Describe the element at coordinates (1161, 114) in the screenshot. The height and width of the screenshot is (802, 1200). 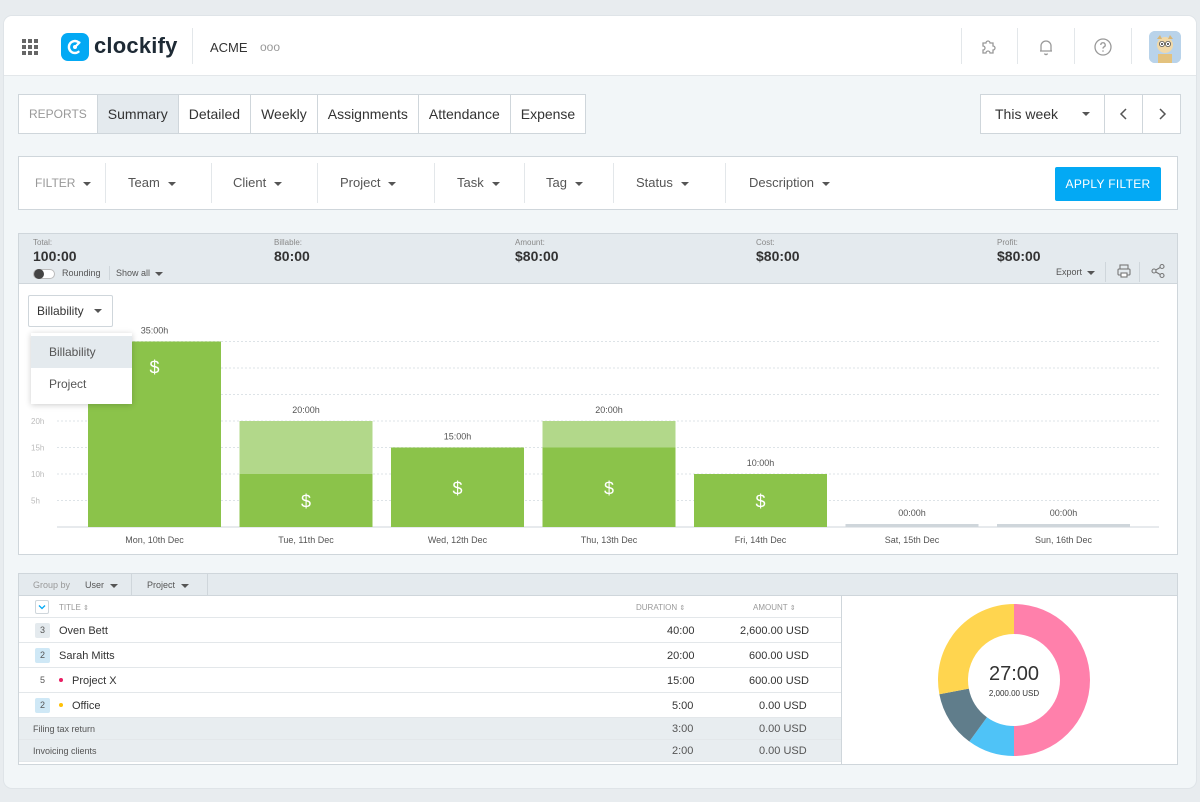
I see `next-week-button` at that location.